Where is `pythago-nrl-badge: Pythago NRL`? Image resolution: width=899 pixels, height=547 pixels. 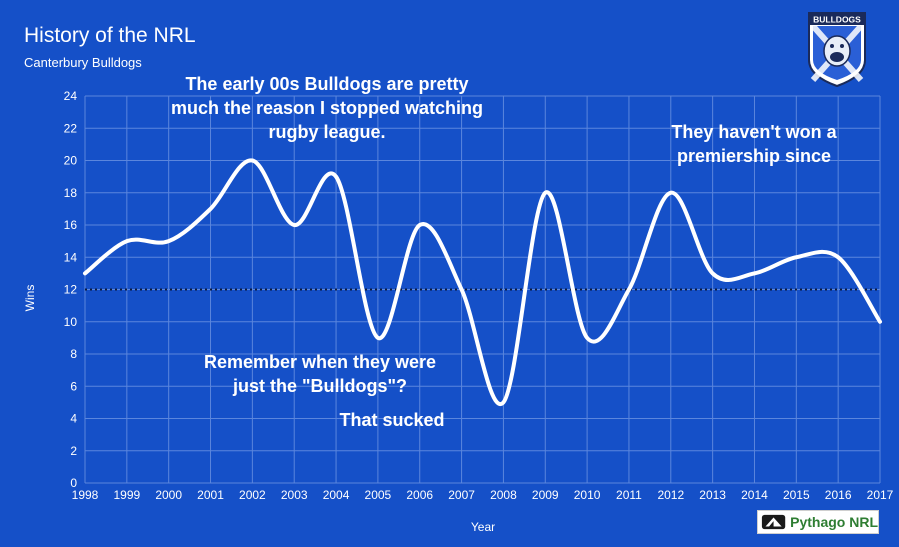
pythago-nrl-badge: Pythago NRL is located at coordinates (818, 522).